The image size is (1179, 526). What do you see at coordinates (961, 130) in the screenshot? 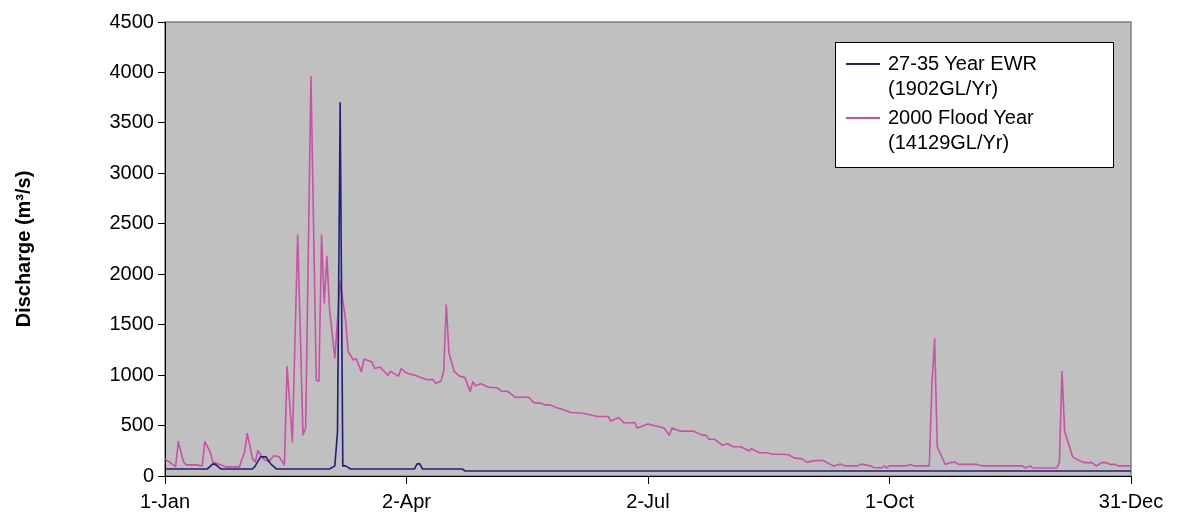
I see `legend-label: 2000 Flood Year (14129GL/Yr)` at bounding box center [961, 130].